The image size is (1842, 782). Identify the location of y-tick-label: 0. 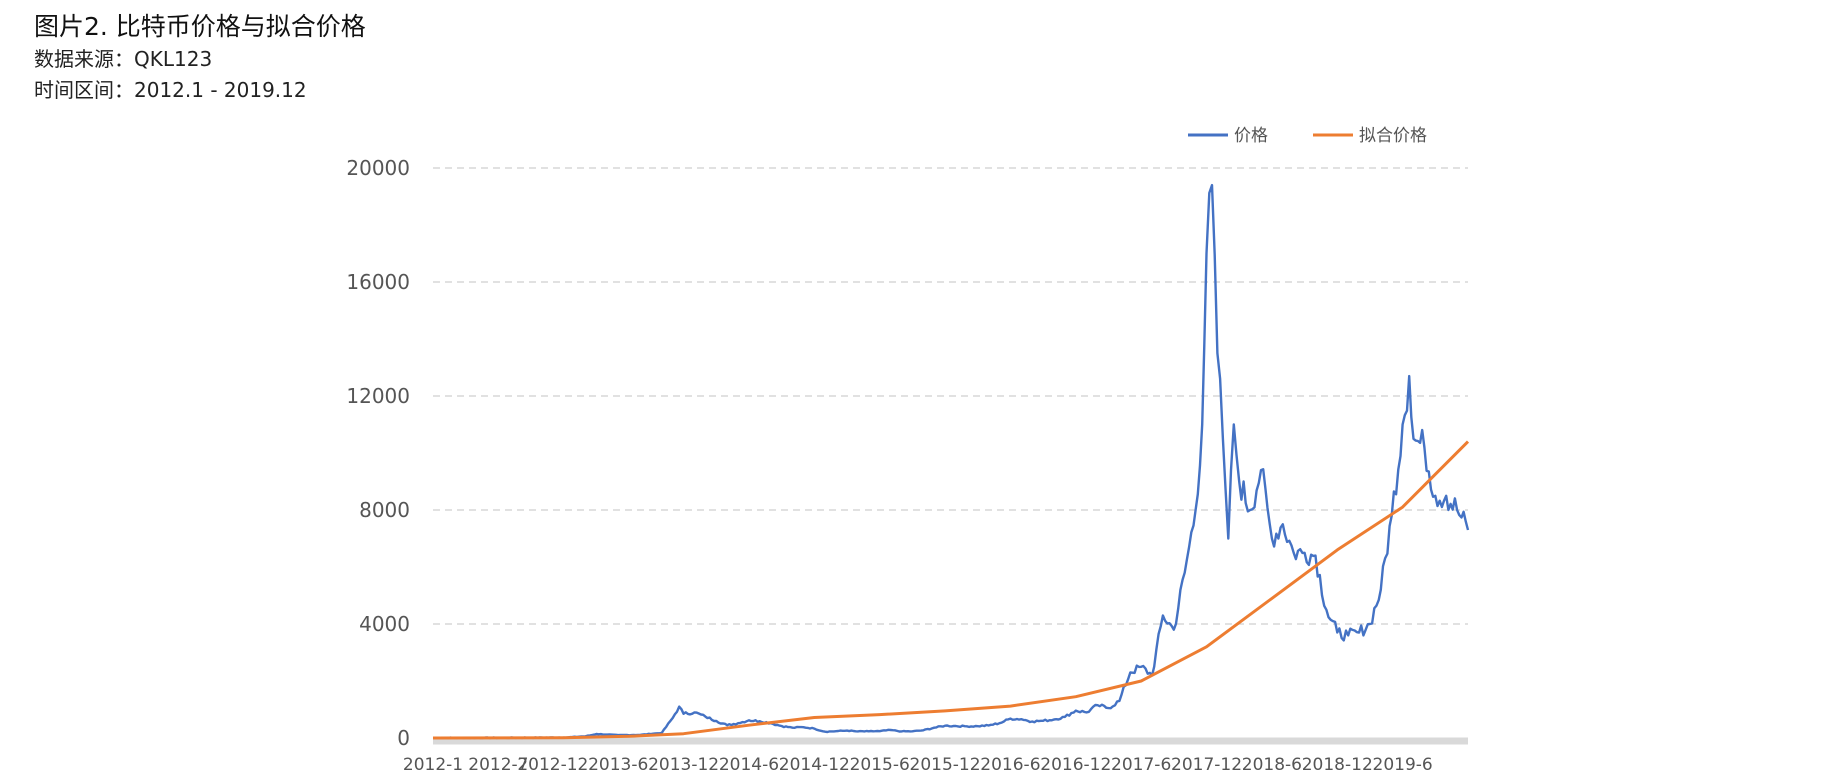
(403, 738).